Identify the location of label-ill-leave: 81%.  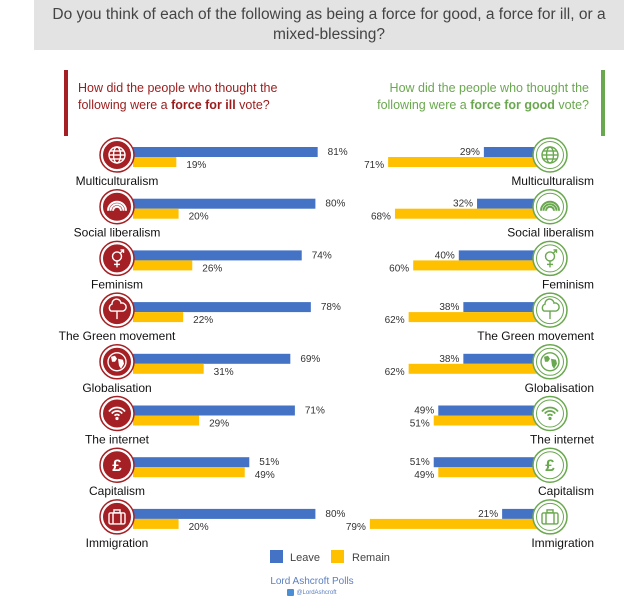
(338, 152).